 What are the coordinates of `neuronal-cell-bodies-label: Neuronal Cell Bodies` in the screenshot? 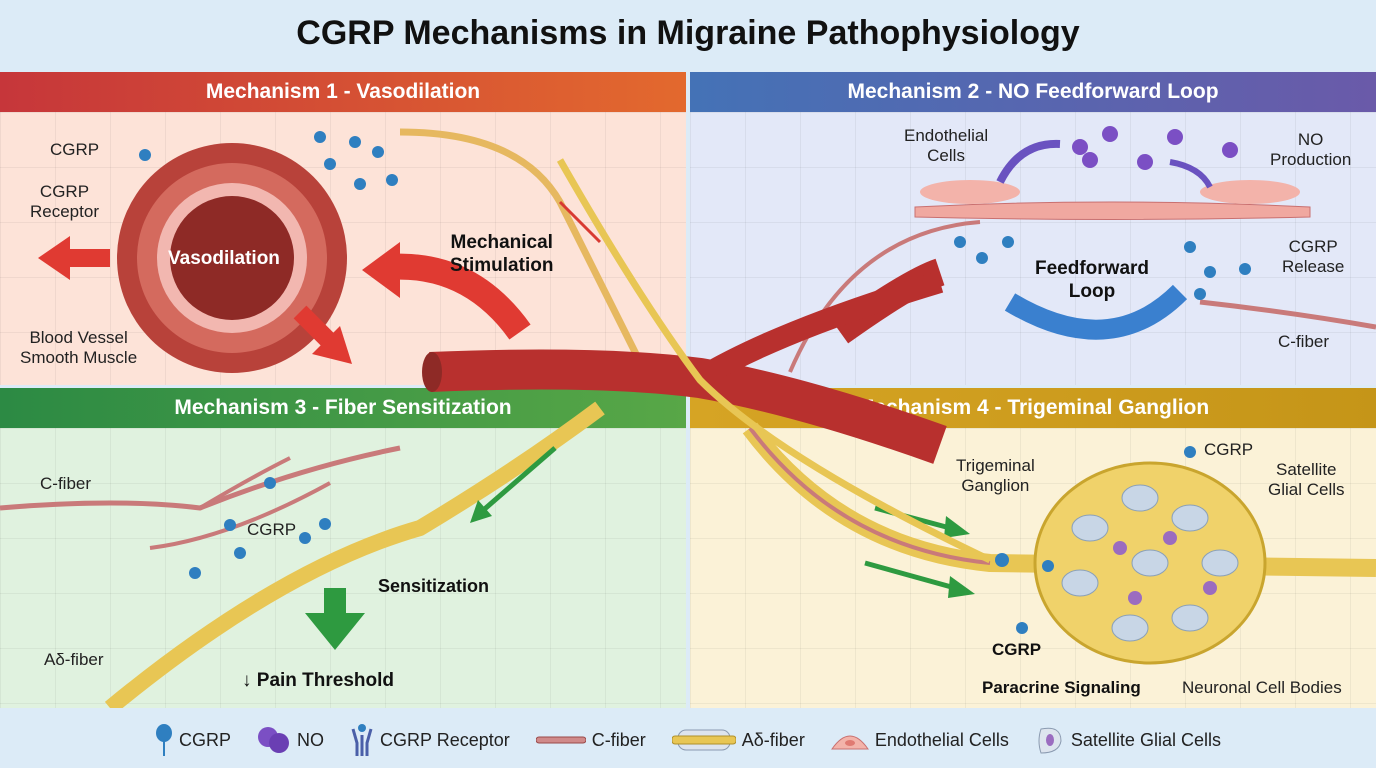 It's located at (1262, 687).